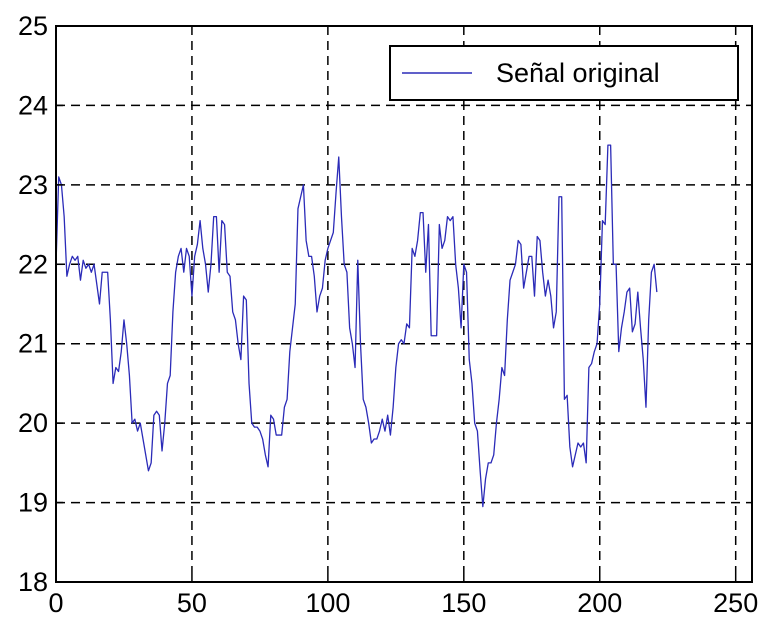  What do you see at coordinates (33, 344) in the screenshot?
I see `y-tick-label: 21` at bounding box center [33, 344].